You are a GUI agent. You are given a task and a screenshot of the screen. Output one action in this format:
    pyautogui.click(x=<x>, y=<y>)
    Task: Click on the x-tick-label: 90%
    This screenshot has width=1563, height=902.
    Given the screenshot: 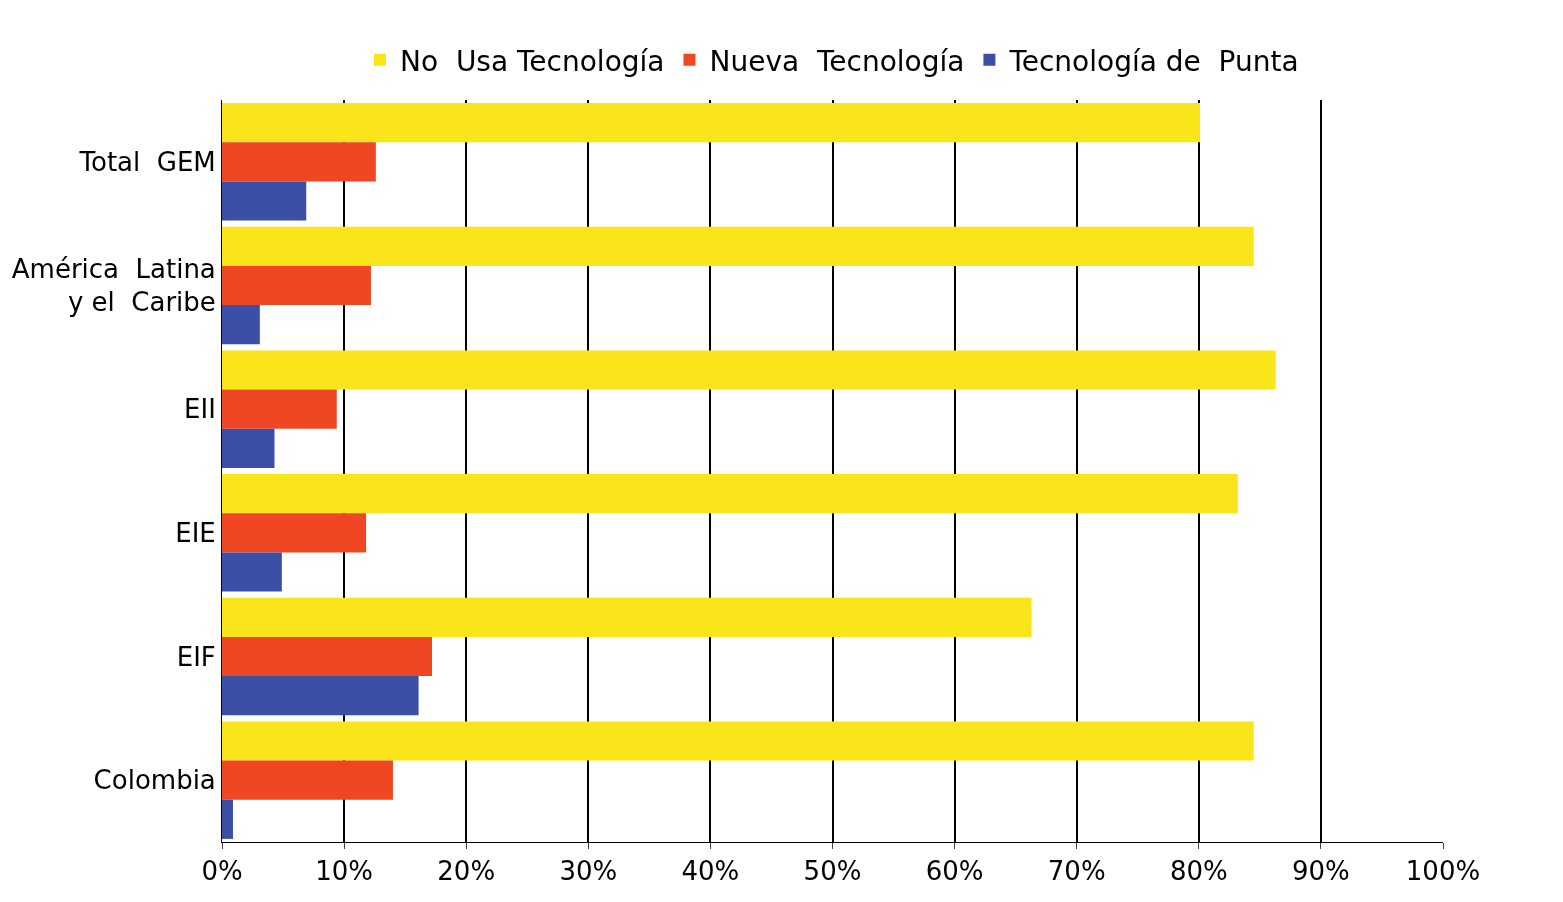 What is the action you would take?
    pyautogui.click(x=1321, y=871)
    